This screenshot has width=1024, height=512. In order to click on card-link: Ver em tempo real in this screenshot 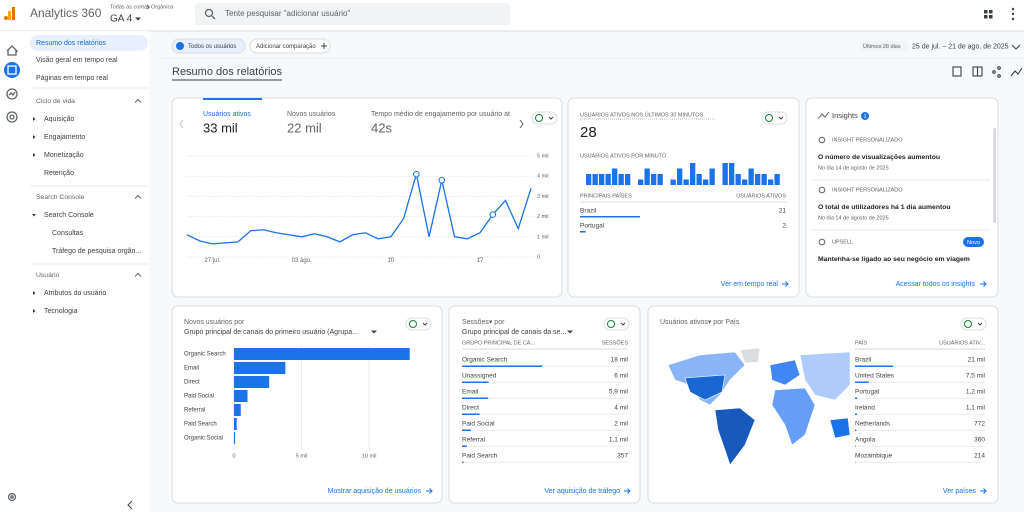, I will do `click(750, 284)`.